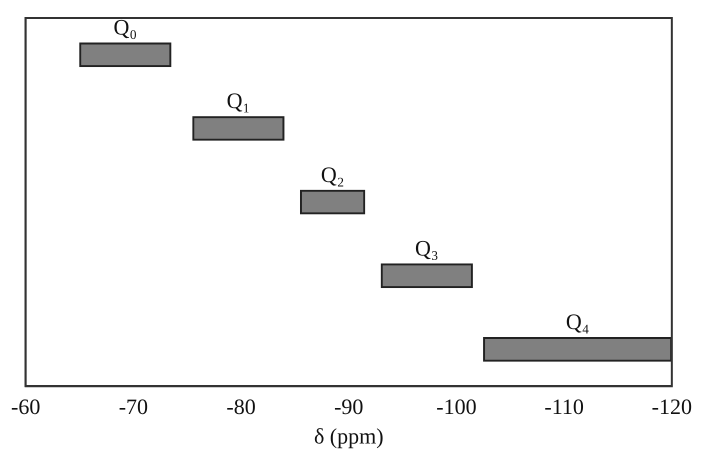 The height and width of the screenshot is (459, 703). I want to click on y-tick-label: Q₄, so click(578, 321).